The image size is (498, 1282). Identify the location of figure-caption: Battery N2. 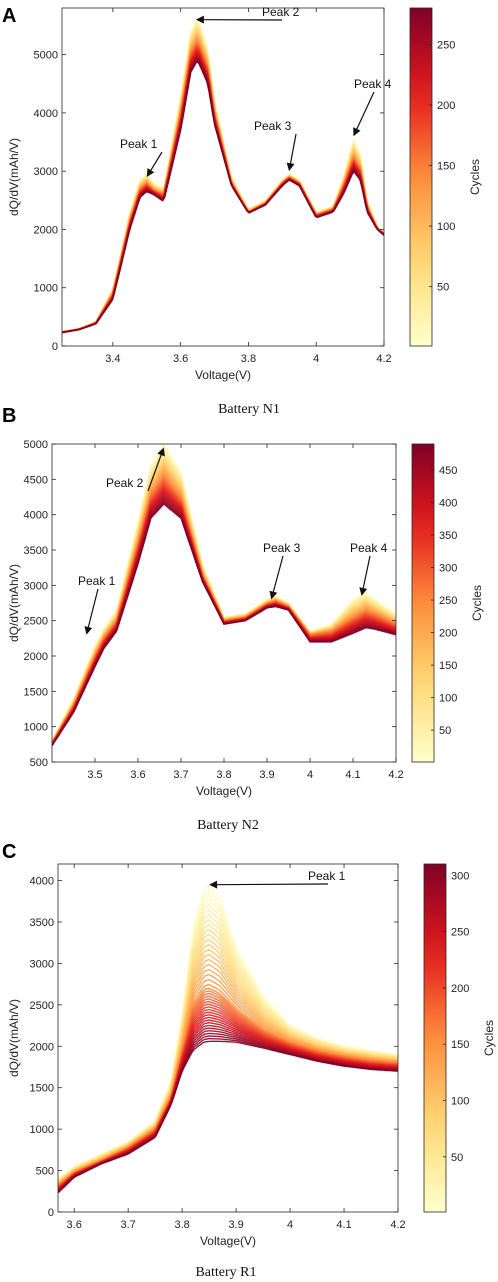
(228, 825).